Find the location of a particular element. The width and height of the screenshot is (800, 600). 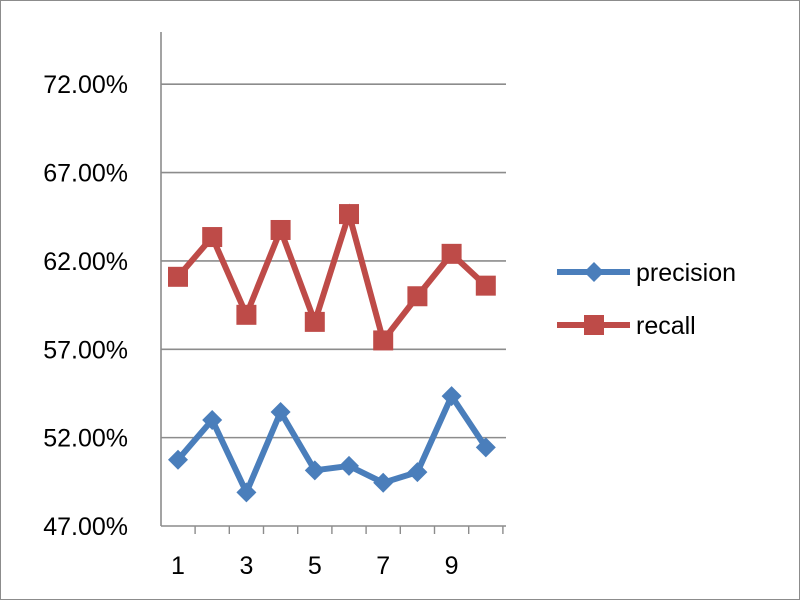

legend-item-recall: recall is located at coordinates (626, 326).